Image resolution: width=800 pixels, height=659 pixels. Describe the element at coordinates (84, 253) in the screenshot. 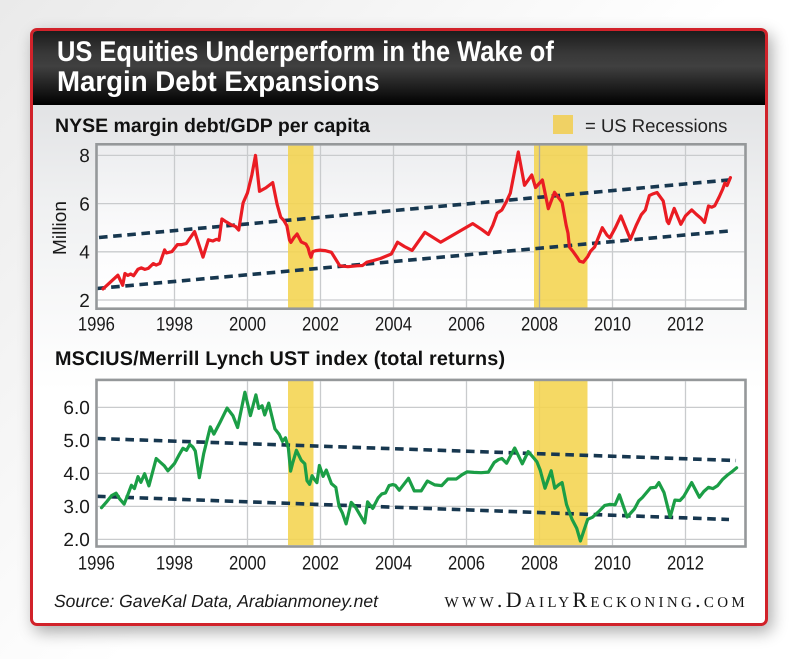

I see `svg-text: 4` at that location.